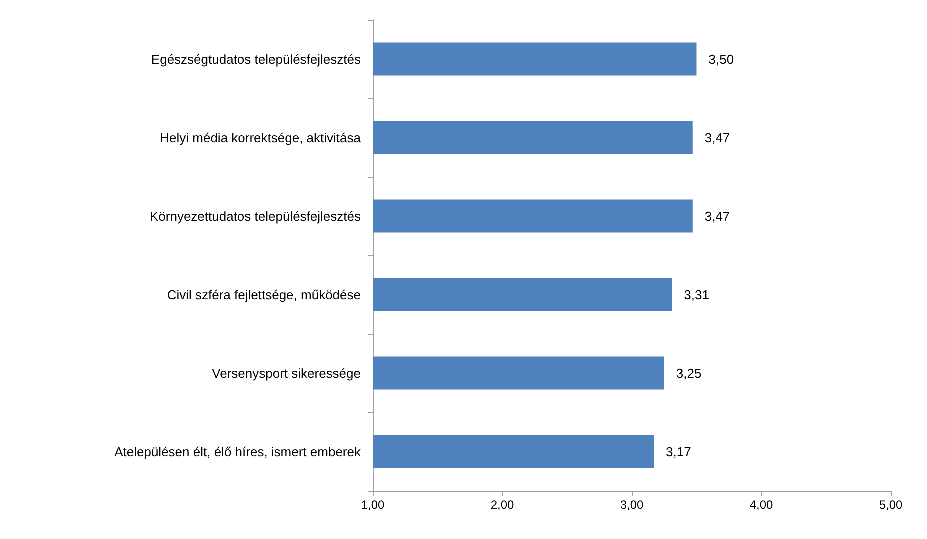 The image size is (927, 539). I want to click on y-tick-label: Környezettudatos településfejlesztés, so click(256, 216).